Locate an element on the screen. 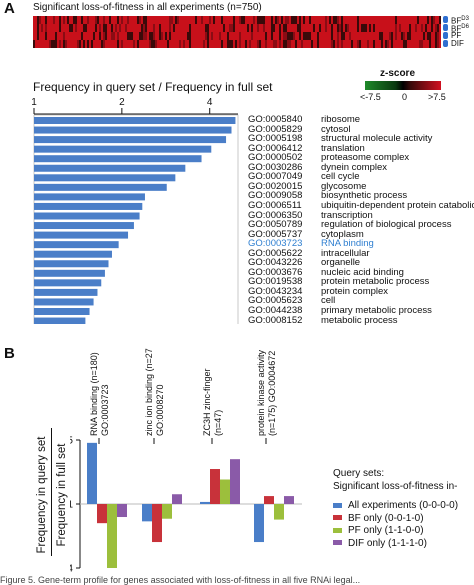 Image resolution: width=474 pixels, height=585 pixels. heatmap-row-dot is located at coordinates (445, 27).